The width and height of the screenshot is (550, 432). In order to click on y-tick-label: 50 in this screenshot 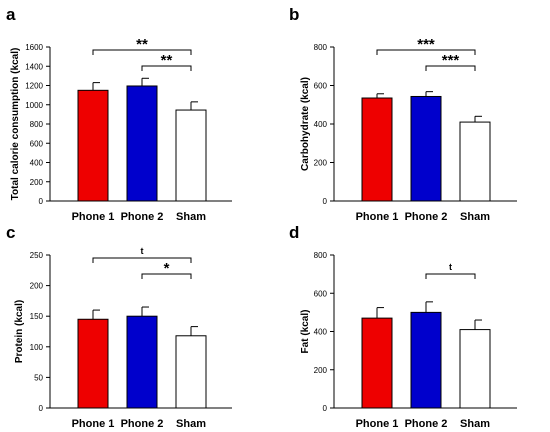, I will do `click(38, 377)`.